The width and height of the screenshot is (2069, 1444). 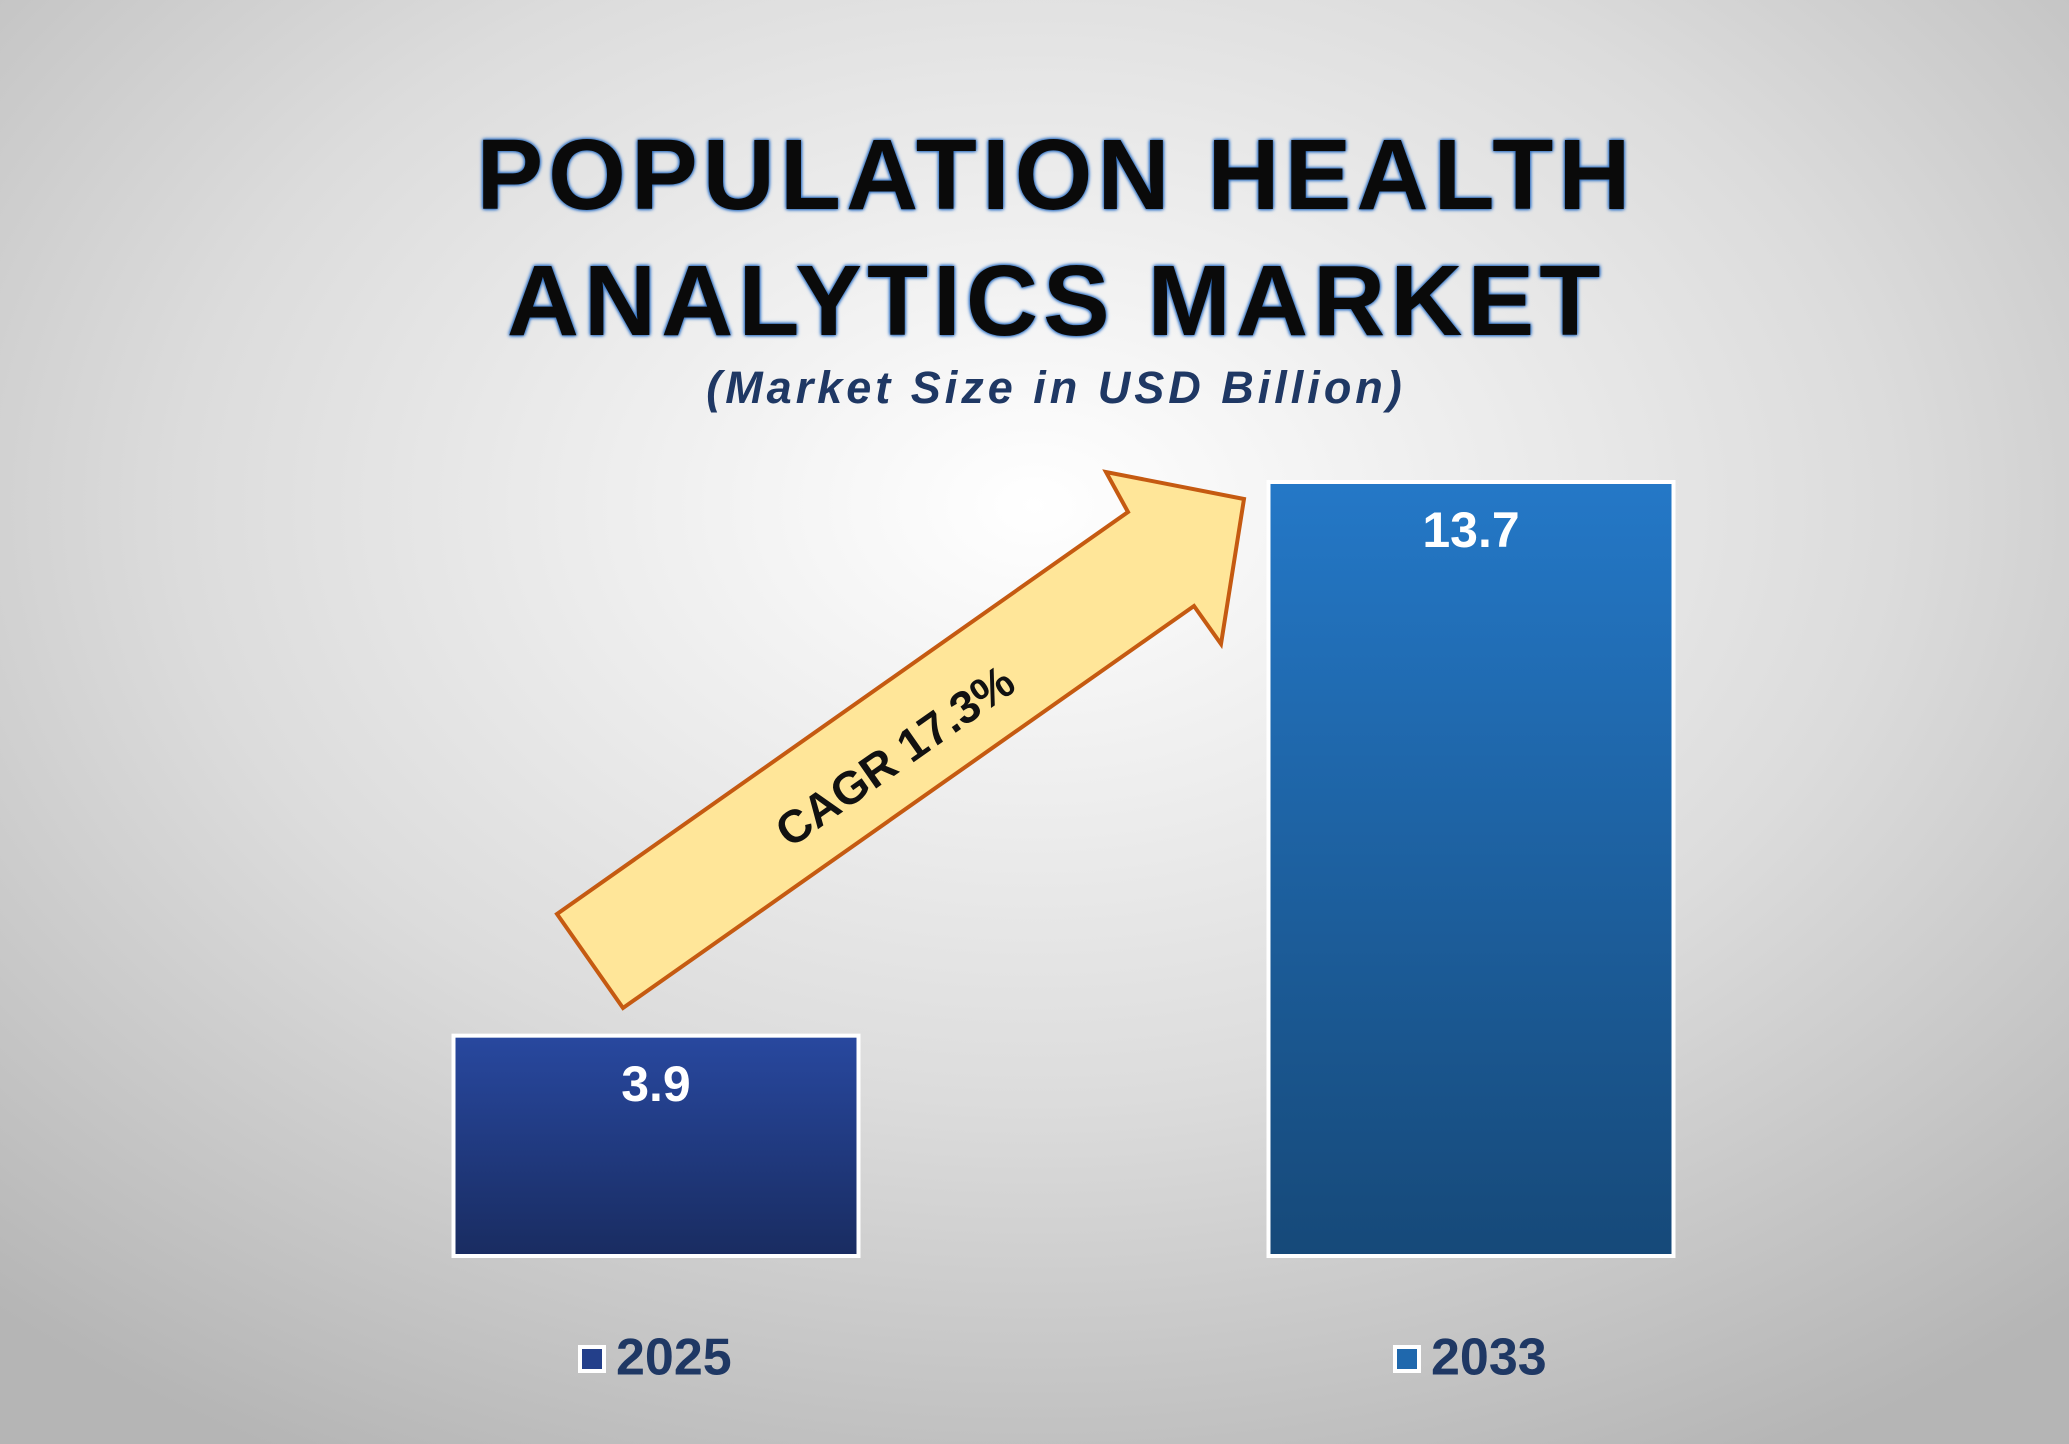 What do you see at coordinates (1056, 238) in the screenshot?
I see `chart-title: POPULATION HEALTH ANALYTICS MARKET` at bounding box center [1056, 238].